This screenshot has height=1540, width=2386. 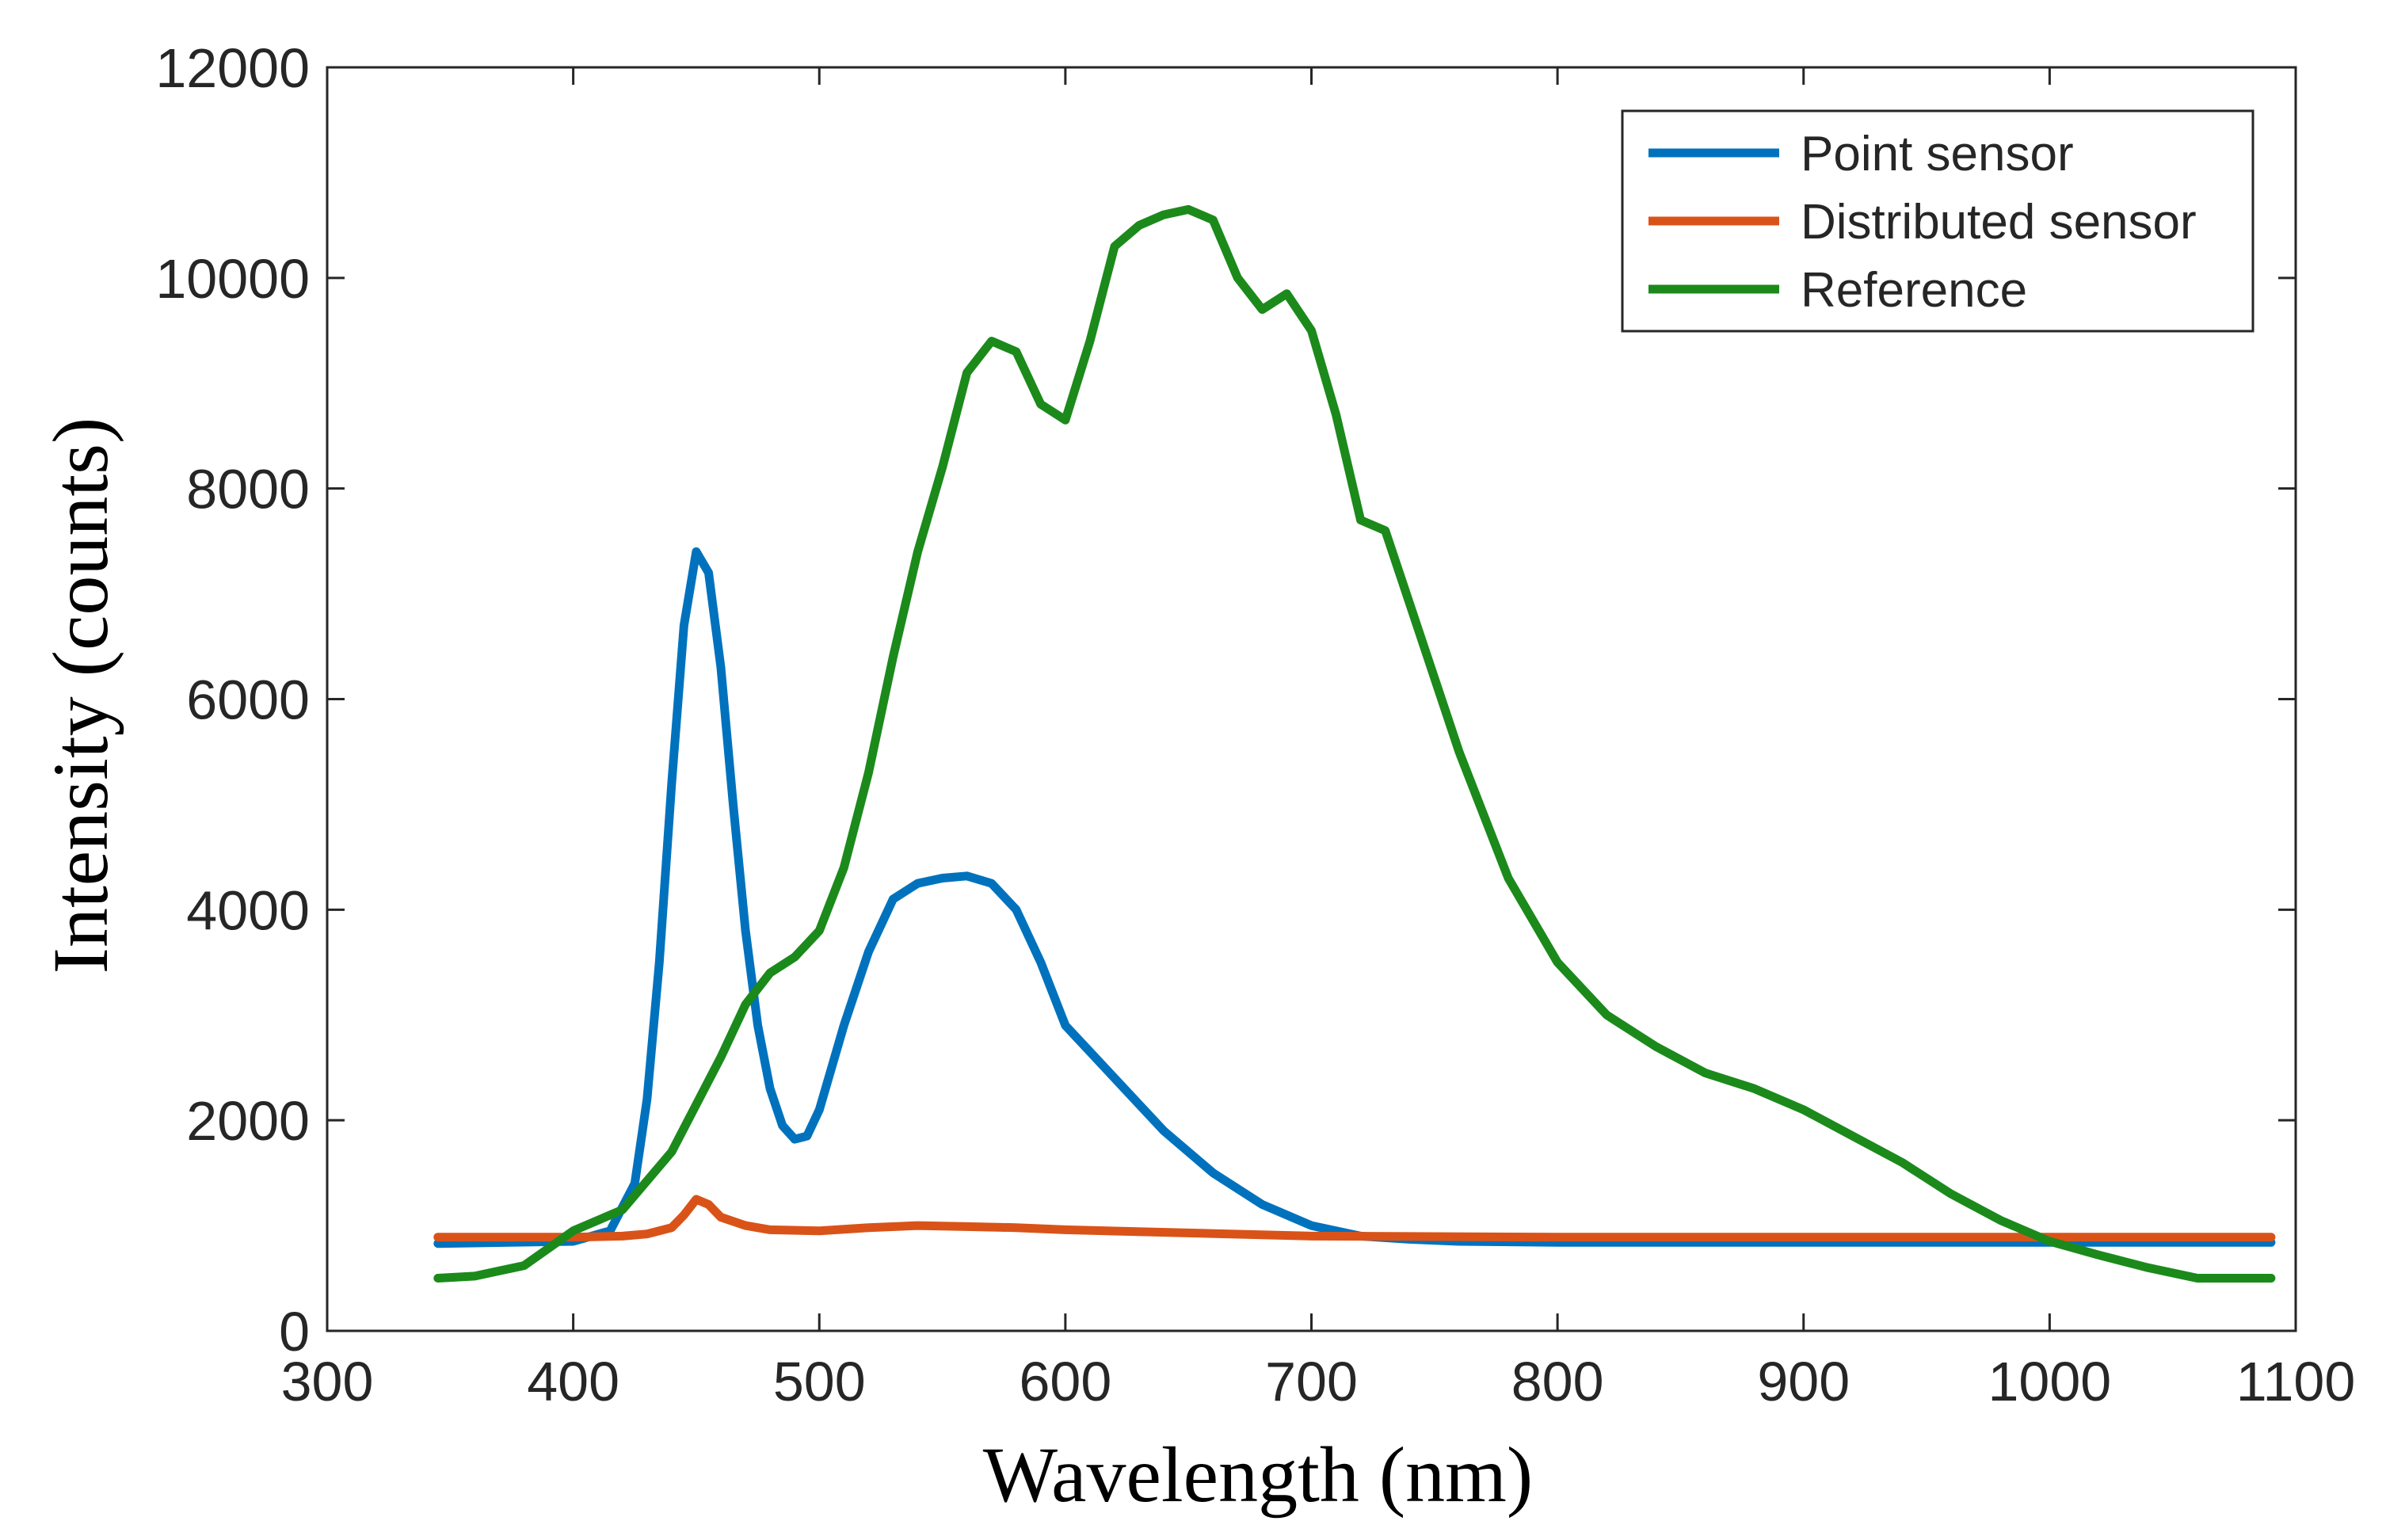 I want to click on y-axis-title: Intensity (counts), so click(x=80, y=695).